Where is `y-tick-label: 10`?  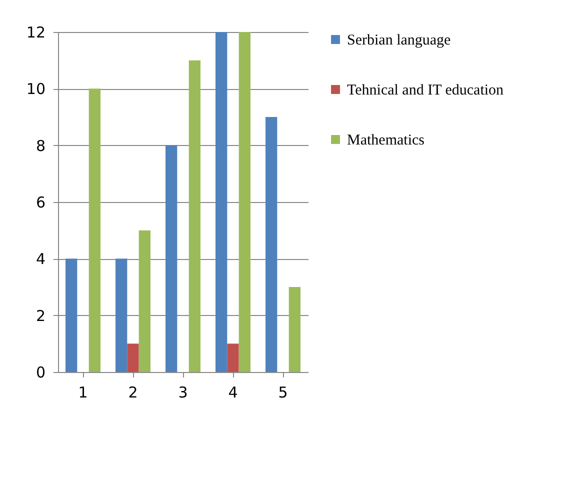
y-tick-label: 10 is located at coordinates (36, 89).